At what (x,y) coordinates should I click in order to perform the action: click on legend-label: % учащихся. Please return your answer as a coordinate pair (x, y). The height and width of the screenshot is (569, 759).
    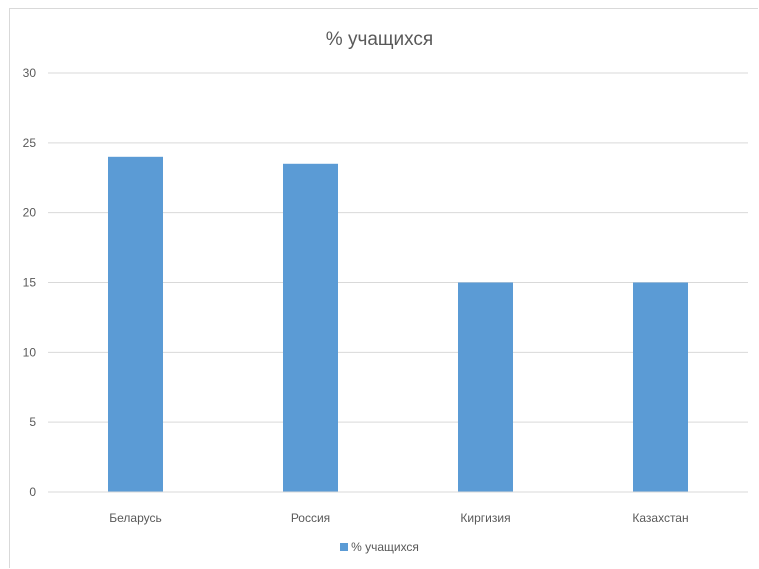
    Looking at the image, I should click on (385, 547).